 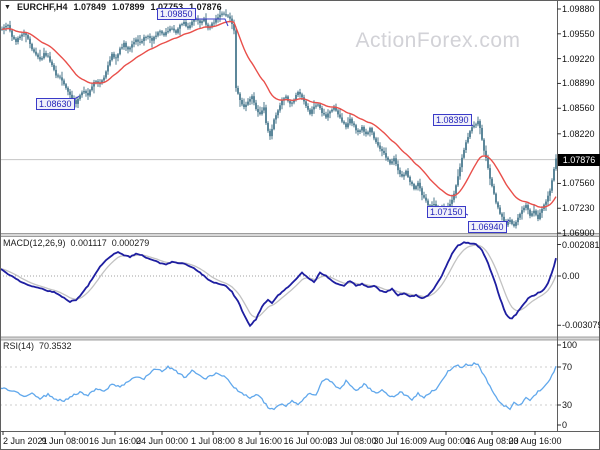 I want to click on price-axis-label: 1.08220, so click(x=578, y=133).